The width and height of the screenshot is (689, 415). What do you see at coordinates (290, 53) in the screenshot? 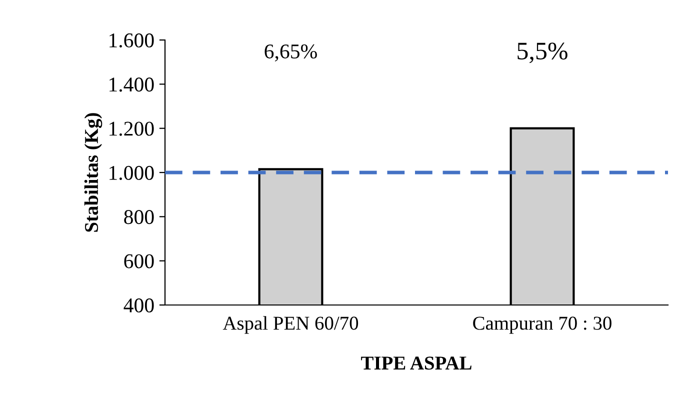
I see `annotation: 6,65%` at bounding box center [290, 53].